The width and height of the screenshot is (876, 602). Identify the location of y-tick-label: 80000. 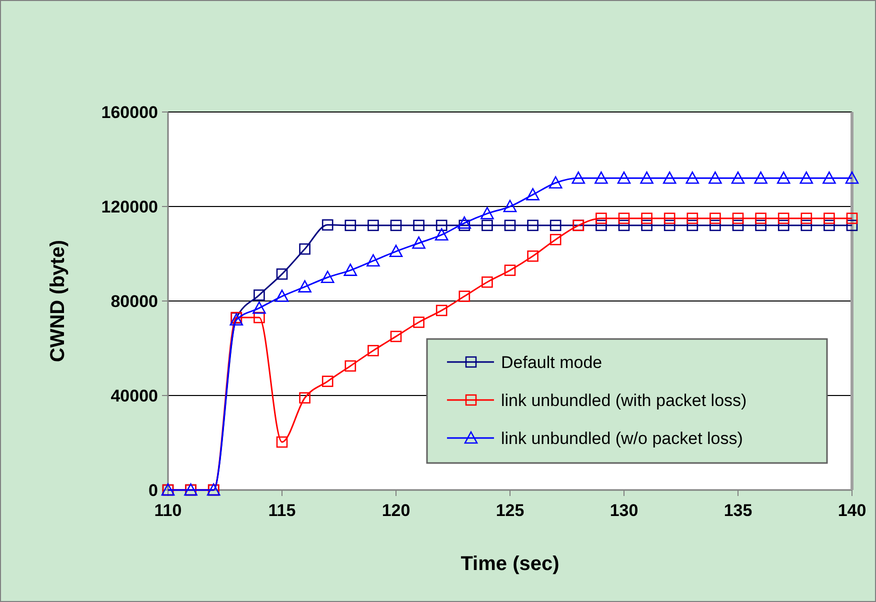
(134, 301).